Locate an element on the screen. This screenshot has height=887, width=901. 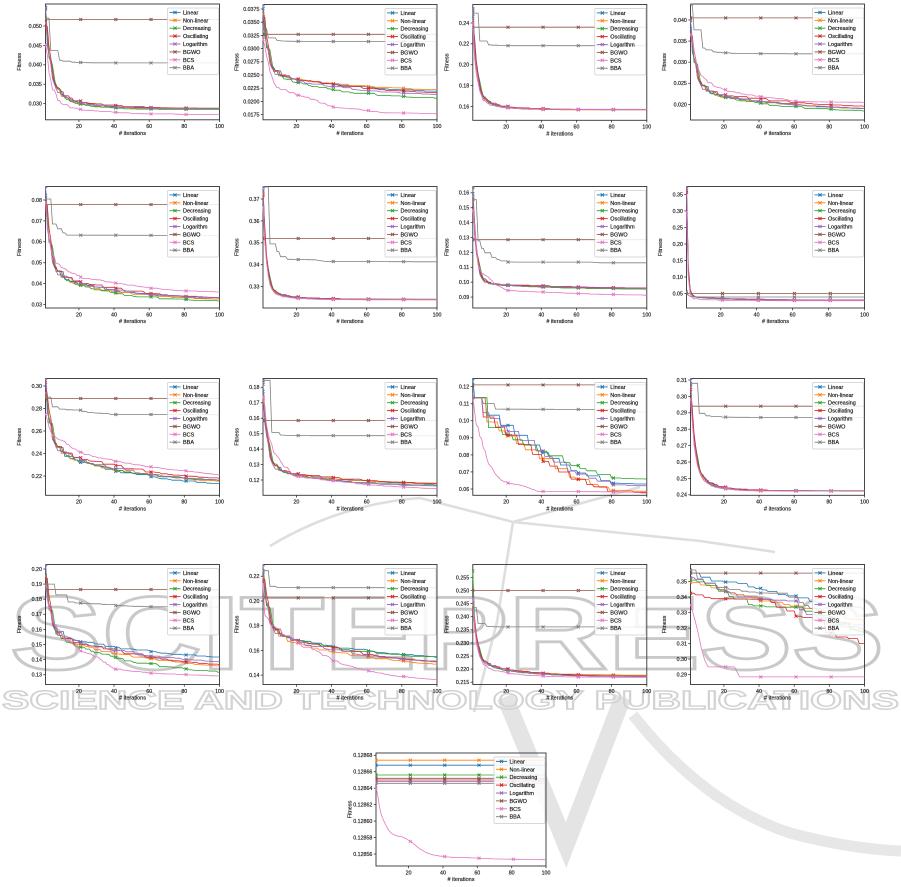
svg-text: 0.29 is located at coordinates (682, 414).